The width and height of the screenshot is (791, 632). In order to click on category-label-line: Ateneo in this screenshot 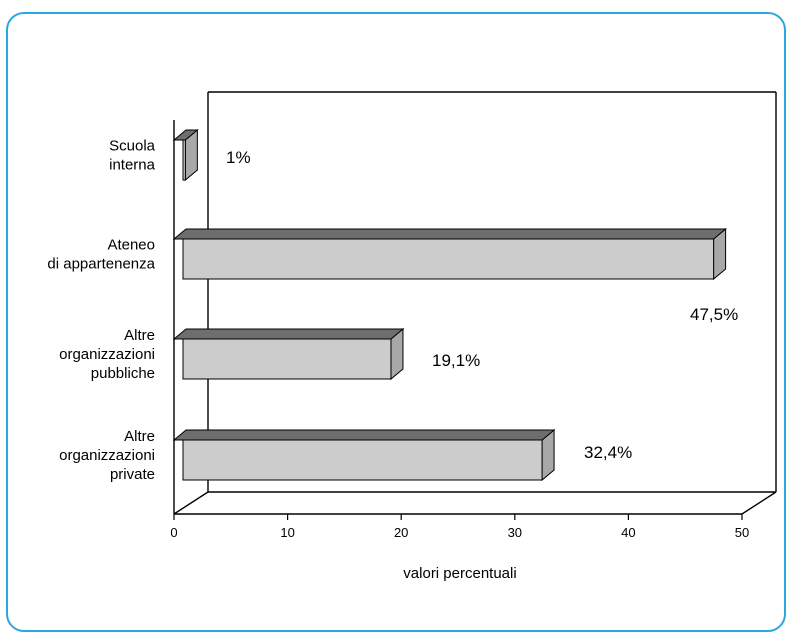, I will do `click(131, 245)`.